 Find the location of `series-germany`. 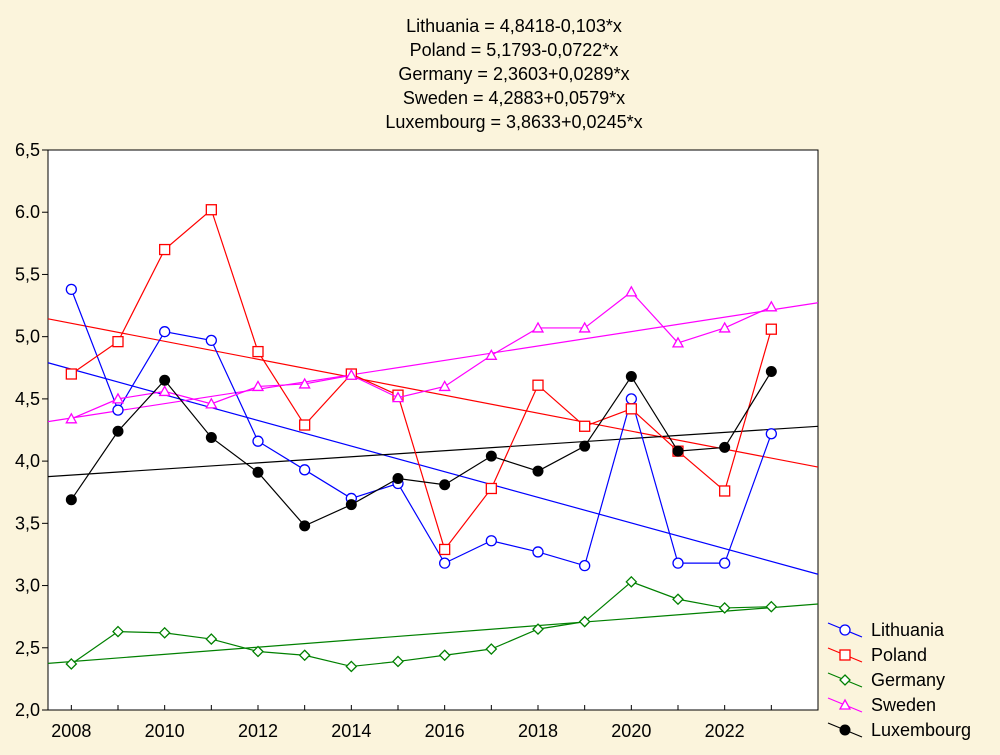

series-germany is located at coordinates (421, 624).